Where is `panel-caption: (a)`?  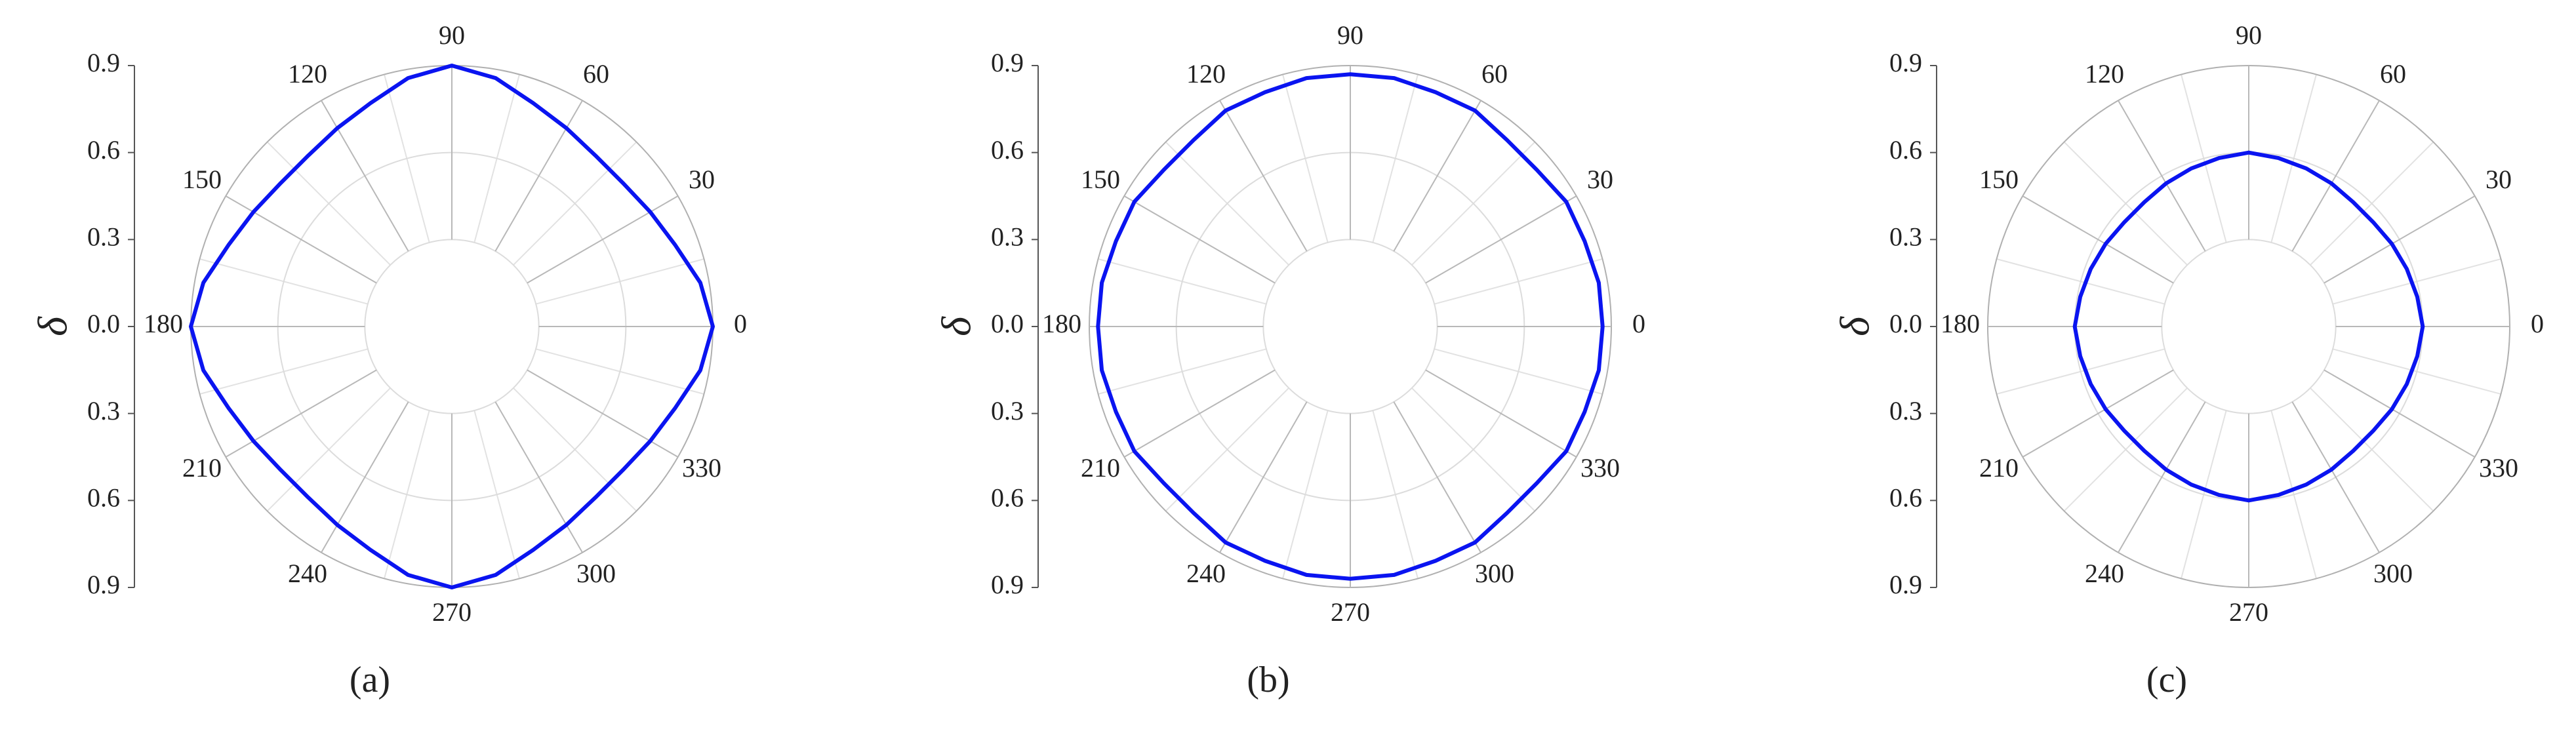
panel-caption: (a) is located at coordinates (370, 680).